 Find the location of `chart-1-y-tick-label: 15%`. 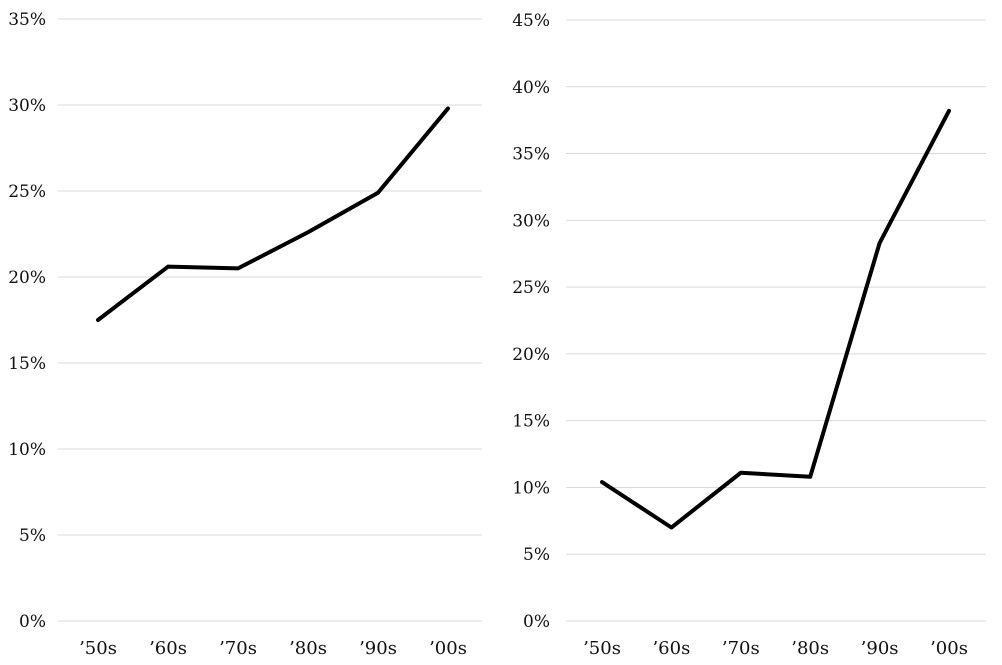

chart-1-y-tick-label: 15% is located at coordinates (27, 364).